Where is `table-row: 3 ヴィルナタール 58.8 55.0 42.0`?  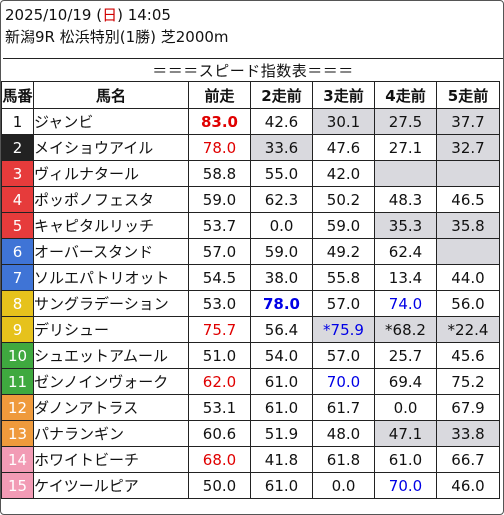
table-row: 3 ヴィルナタール 58.8 55.0 42.0 is located at coordinates (250, 173).